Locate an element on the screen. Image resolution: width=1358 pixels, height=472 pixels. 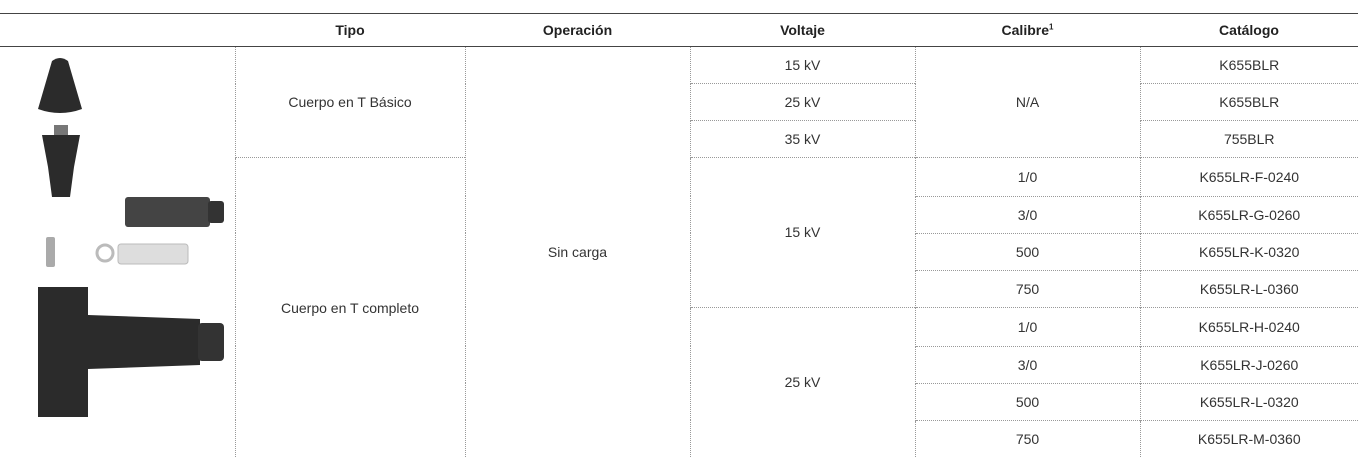
table-row: 500 K655LR-L-0320 is located at coordinates (679, 401).